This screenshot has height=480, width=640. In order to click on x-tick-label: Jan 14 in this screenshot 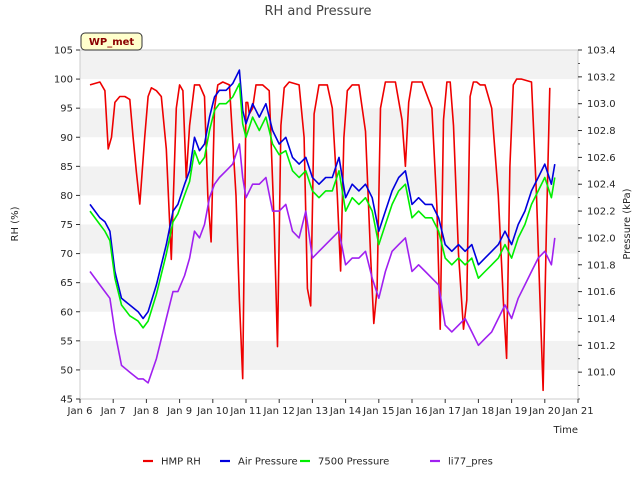, I will do `click(345, 411)`.